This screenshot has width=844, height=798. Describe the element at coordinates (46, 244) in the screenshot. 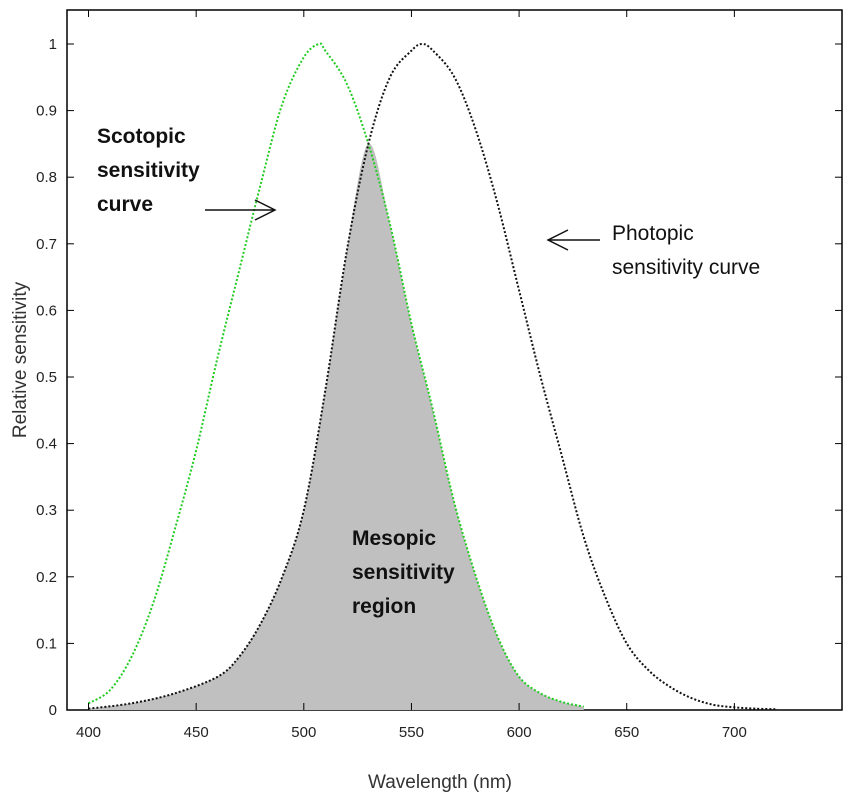

I see `y-tick-label: 0.7` at that location.